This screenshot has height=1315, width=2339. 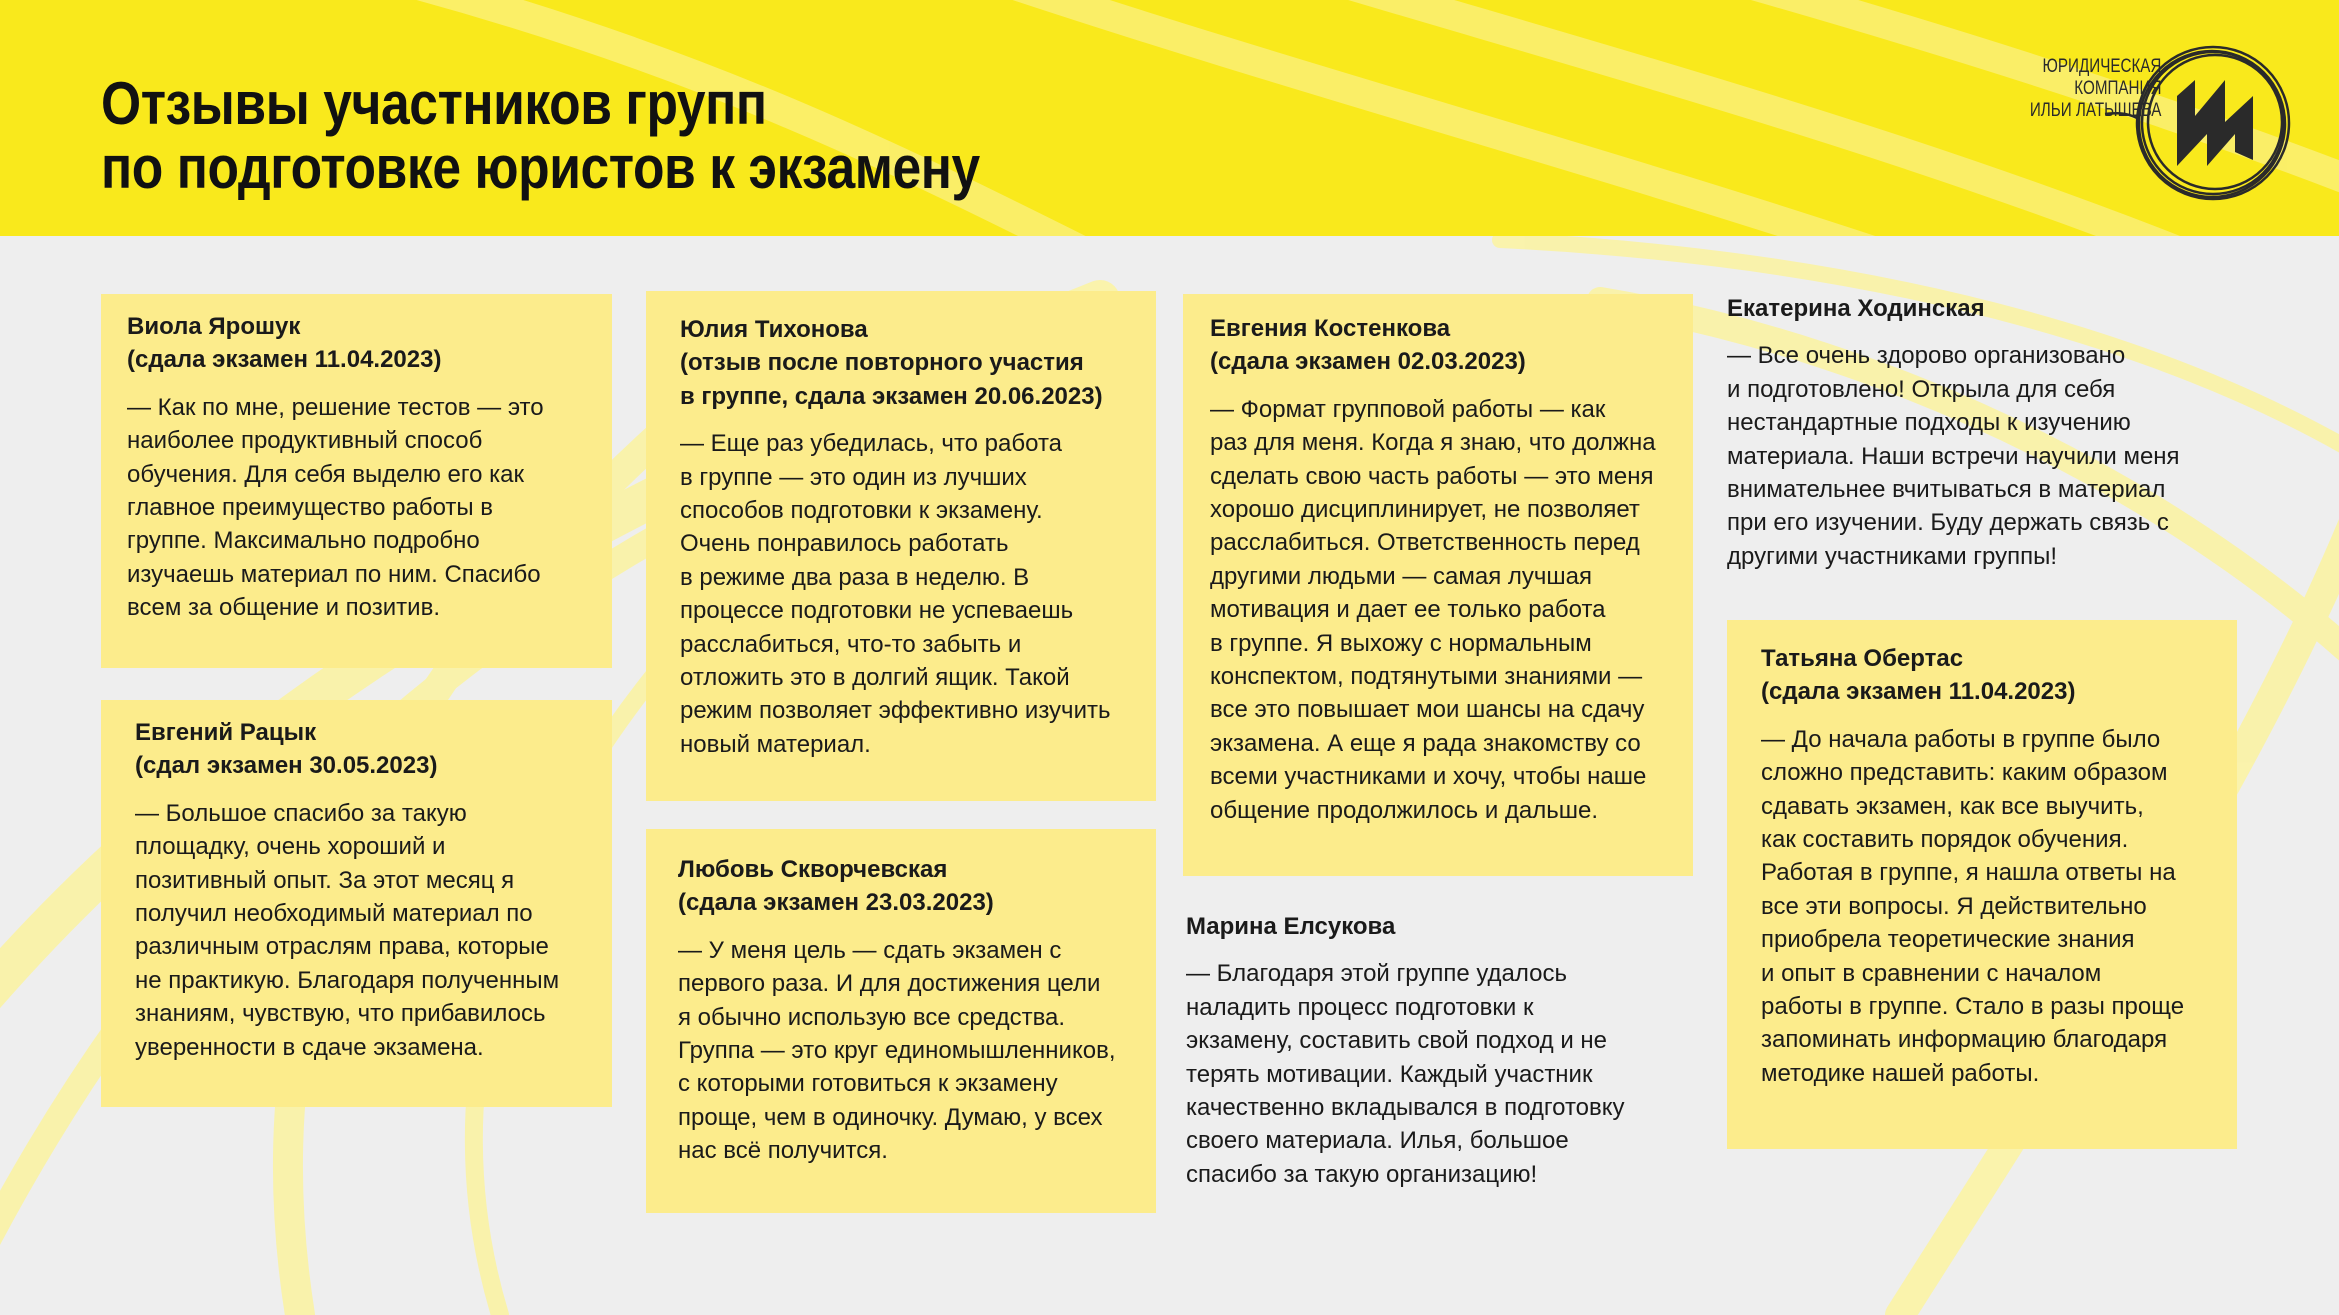 What do you see at coordinates (2197, 123) in the screenshot?
I see `company-logo-icon` at bounding box center [2197, 123].